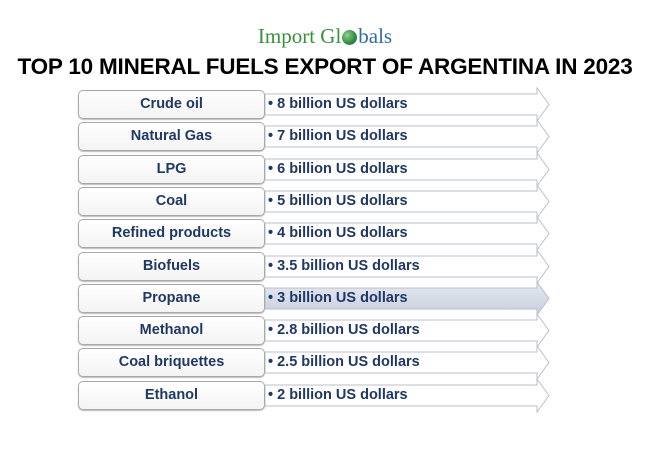 This screenshot has height=450, width=650. Describe the element at coordinates (338, 233) in the screenshot. I see `item-value: • 4 billion US dollars` at that location.